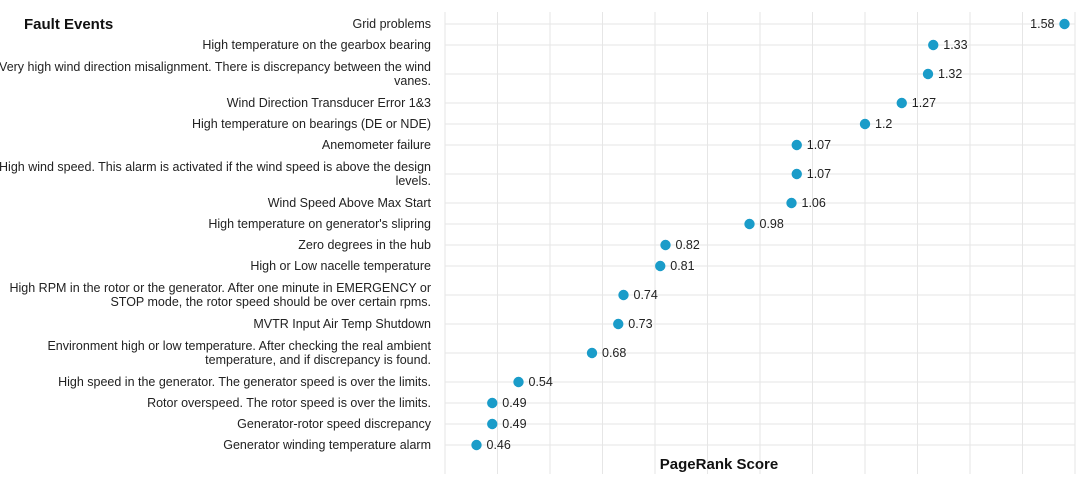 Image resolution: width=1079 pixels, height=484 pixels. Describe the element at coordinates (682, 266) in the screenshot. I see `value-label: 0.81` at that location.